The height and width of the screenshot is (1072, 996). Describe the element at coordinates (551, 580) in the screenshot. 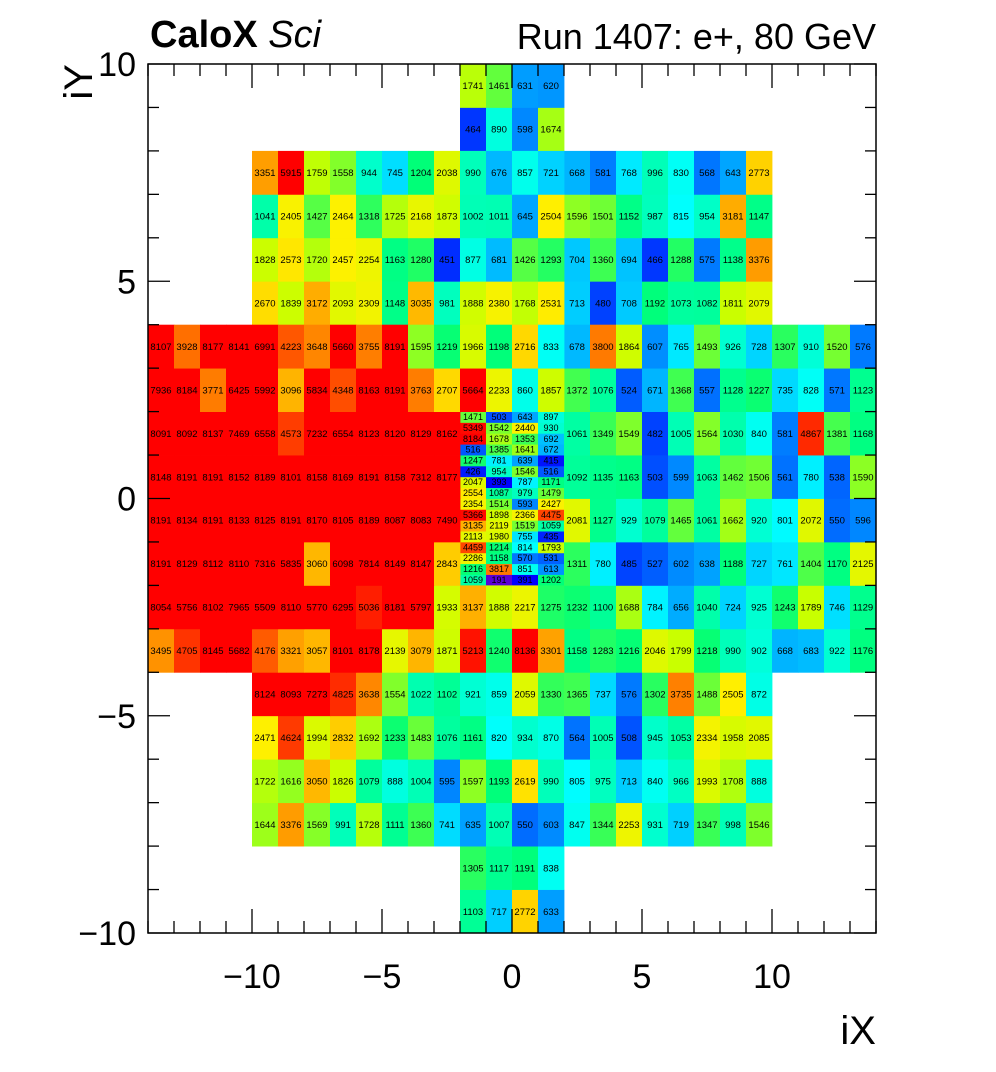

I see `cell-value-label: 1202` at that location.